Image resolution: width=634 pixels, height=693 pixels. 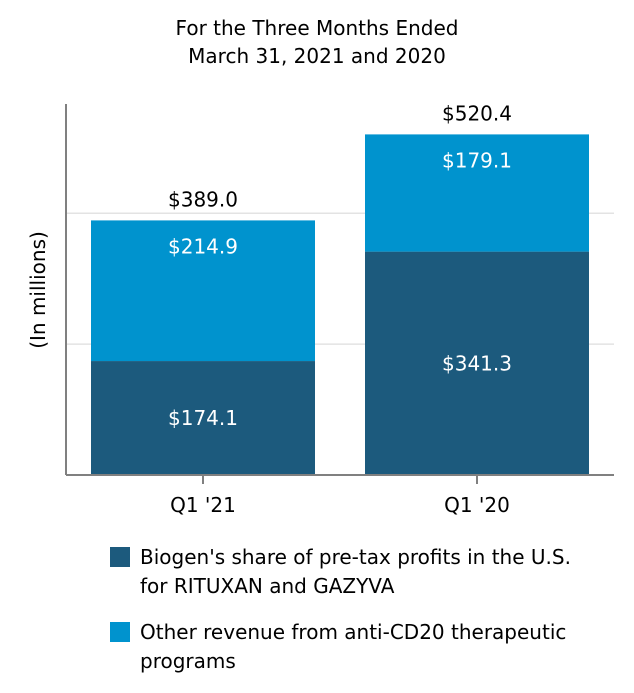 What do you see at coordinates (477, 160) in the screenshot?
I see `bar-segment-label: $179.1` at bounding box center [477, 160].